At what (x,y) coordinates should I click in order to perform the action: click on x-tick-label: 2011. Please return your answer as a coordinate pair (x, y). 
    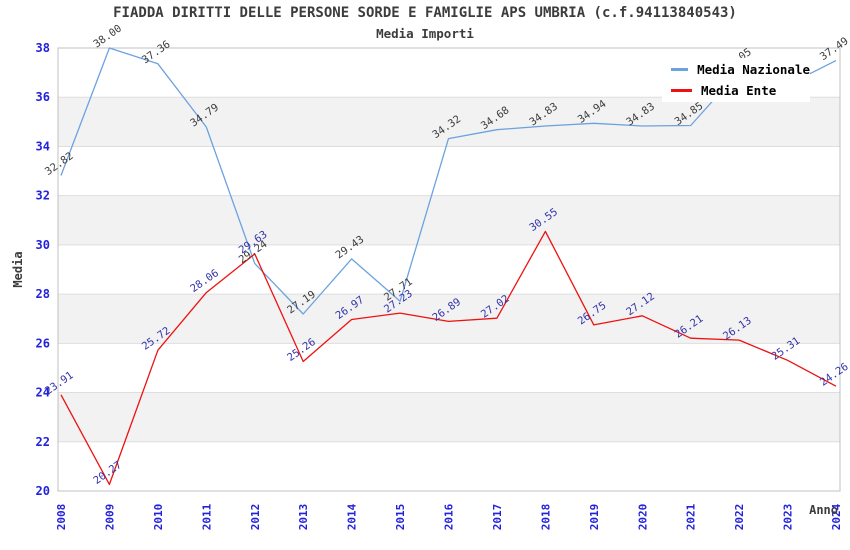
    Looking at the image, I should click on (206, 516).